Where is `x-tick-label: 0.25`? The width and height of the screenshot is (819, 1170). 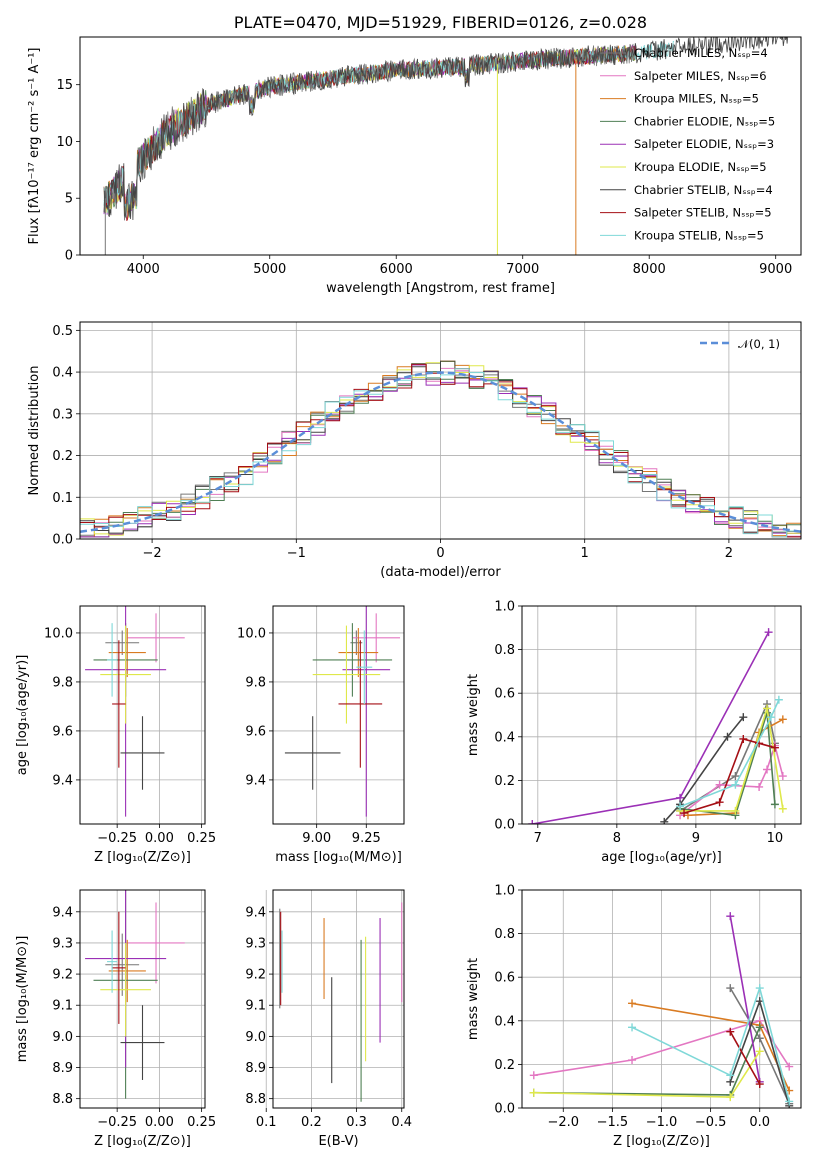 x-tick-label: 0.25 is located at coordinates (201, 838).